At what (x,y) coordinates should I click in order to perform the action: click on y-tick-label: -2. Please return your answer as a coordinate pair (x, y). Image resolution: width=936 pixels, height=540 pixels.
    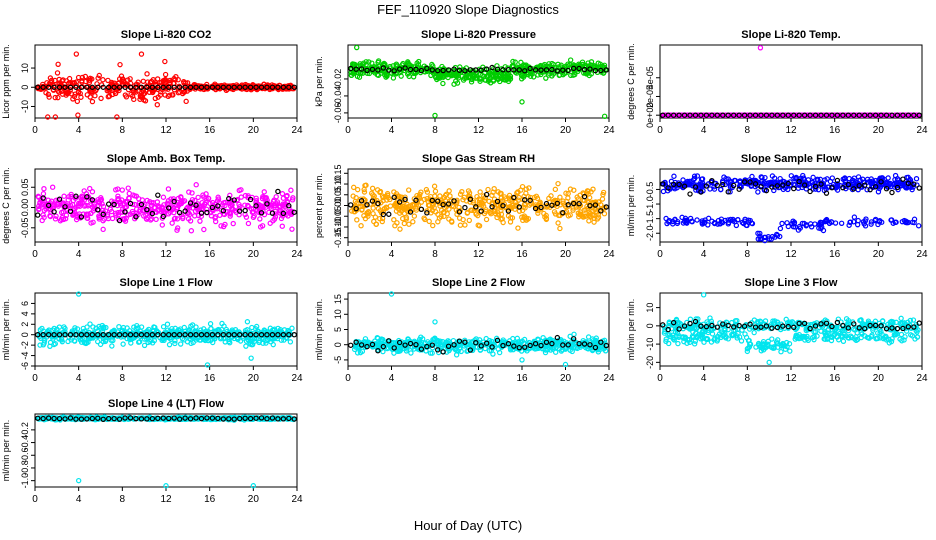
    Looking at the image, I should click on (25, 345).